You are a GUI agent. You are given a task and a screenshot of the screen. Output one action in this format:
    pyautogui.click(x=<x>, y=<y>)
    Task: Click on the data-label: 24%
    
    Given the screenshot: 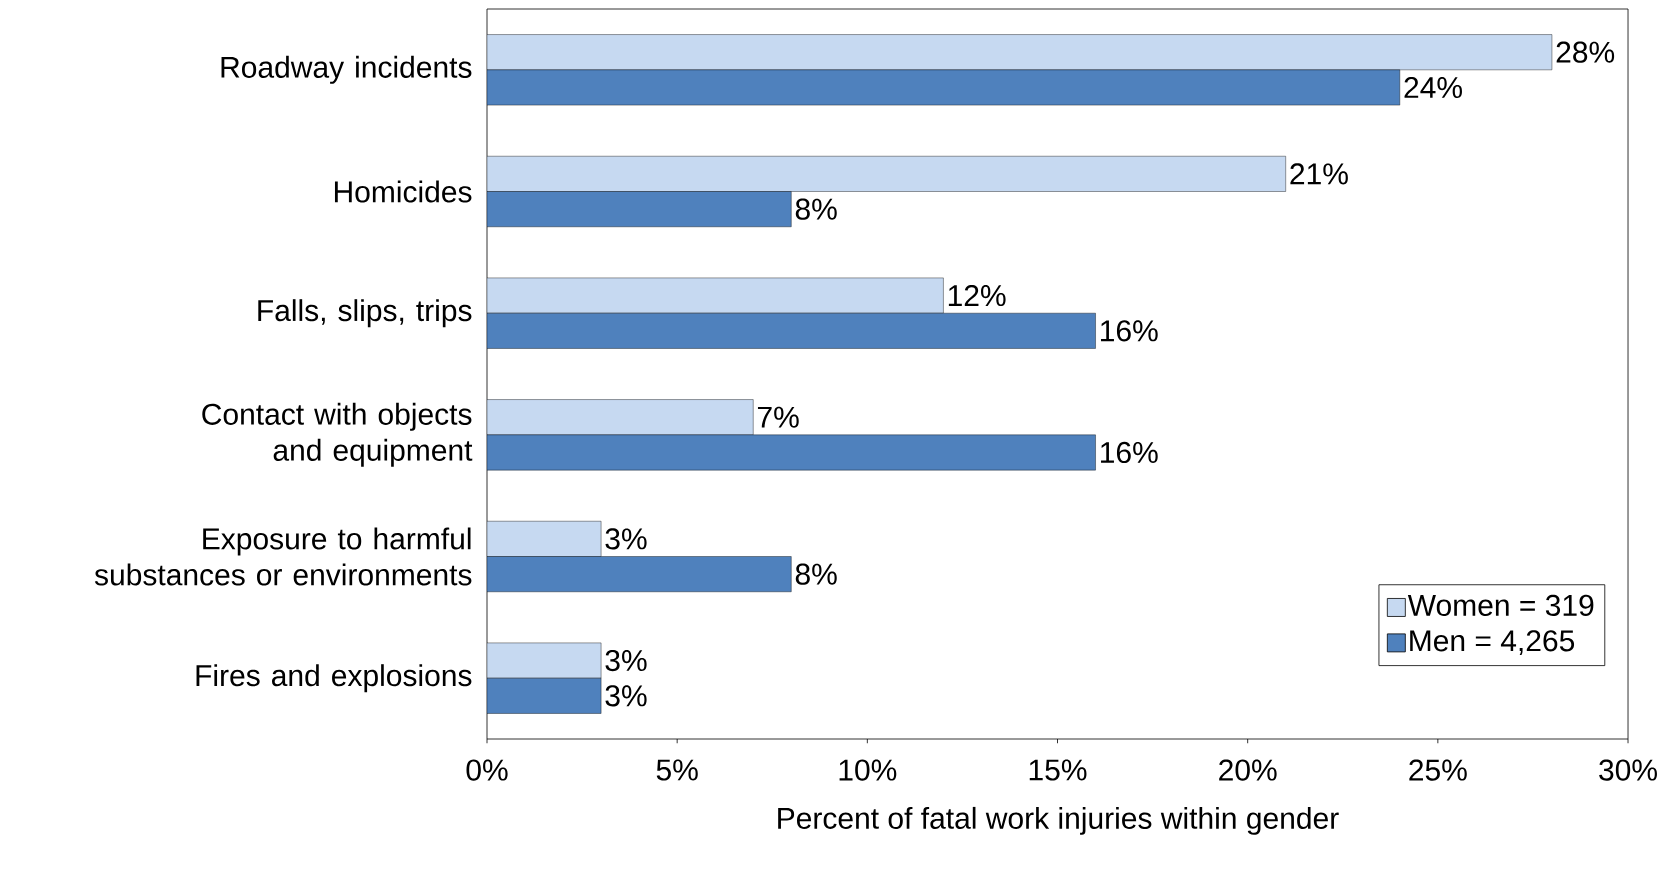 What is the action you would take?
    pyautogui.click(x=1433, y=87)
    